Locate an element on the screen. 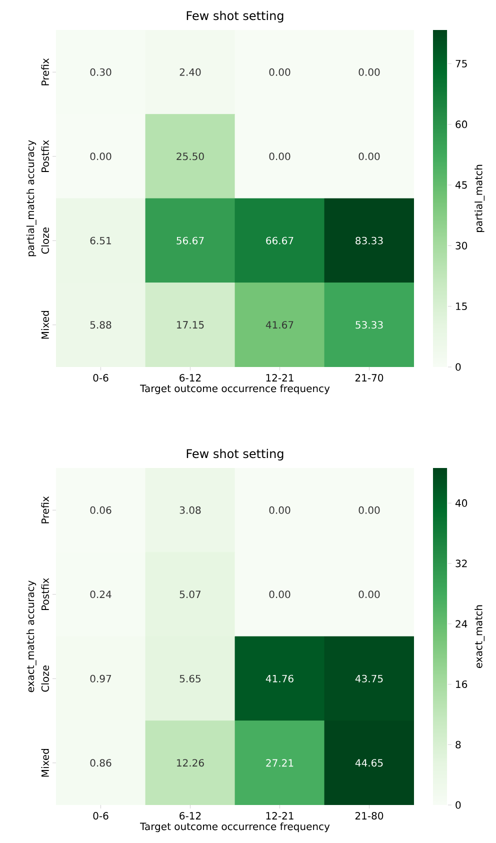  y-axis-title: exact_match accuracy is located at coordinates (31, 636).